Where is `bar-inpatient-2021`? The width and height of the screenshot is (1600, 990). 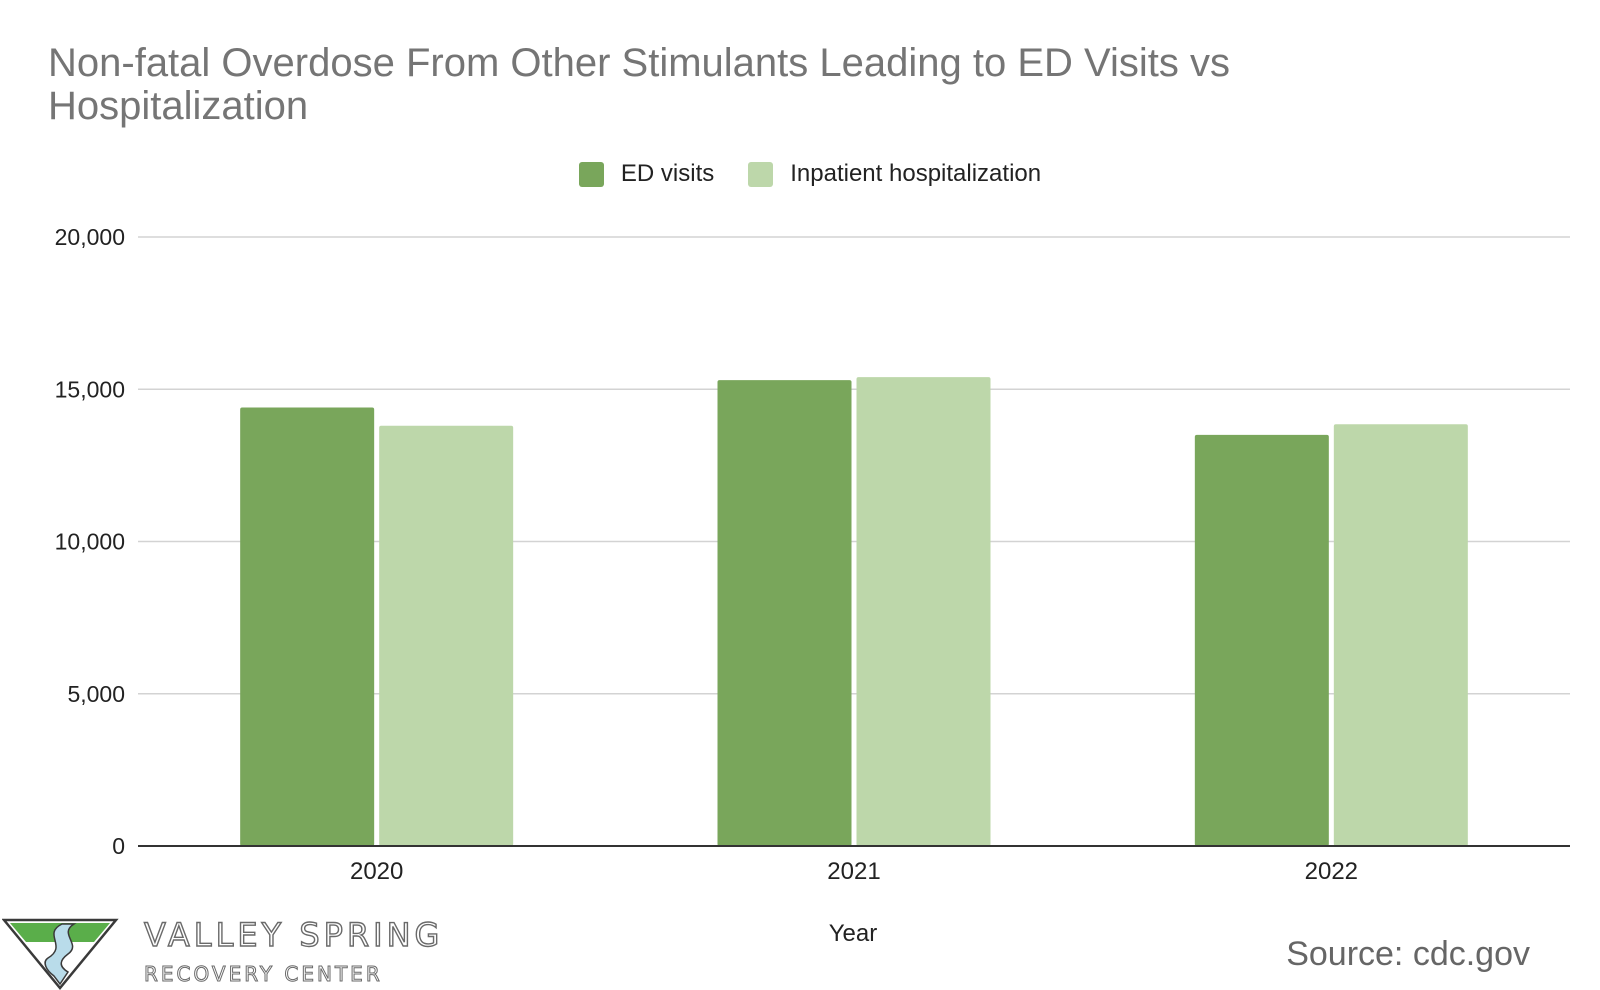 bar-inpatient-2021 is located at coordinates (923, 611).